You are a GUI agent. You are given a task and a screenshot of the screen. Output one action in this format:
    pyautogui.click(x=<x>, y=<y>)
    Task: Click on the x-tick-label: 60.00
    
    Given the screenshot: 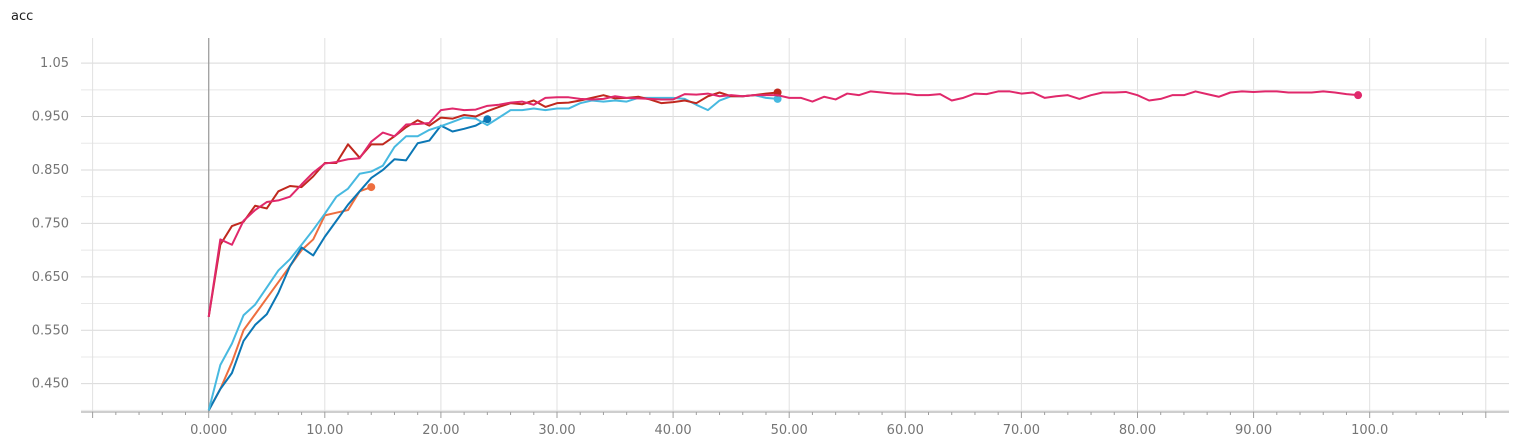 What is the action you would take?
    pyautogui.click(x=905, y=429)
    